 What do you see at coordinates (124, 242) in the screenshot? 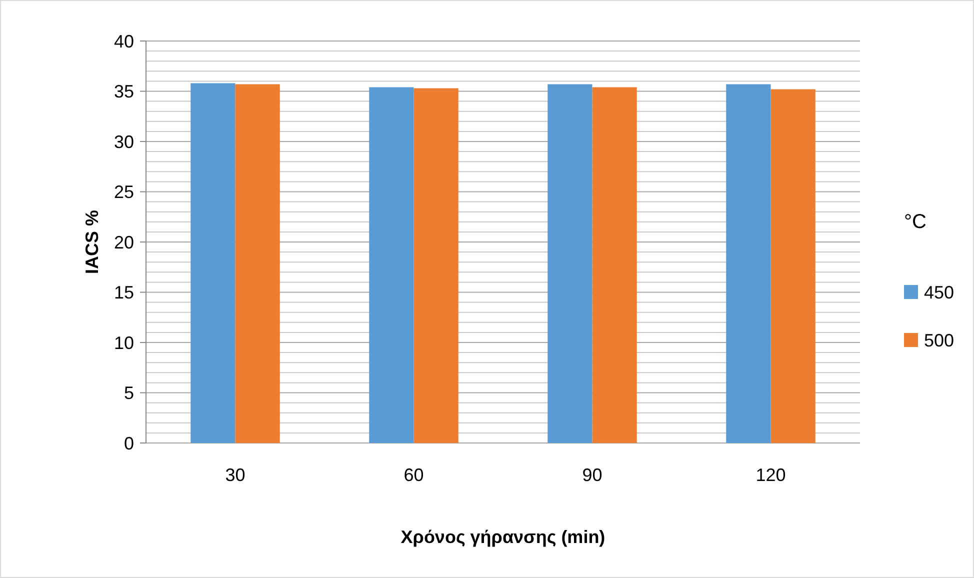
I see `y-tick-label: 20` at bounding box center [124, 242].